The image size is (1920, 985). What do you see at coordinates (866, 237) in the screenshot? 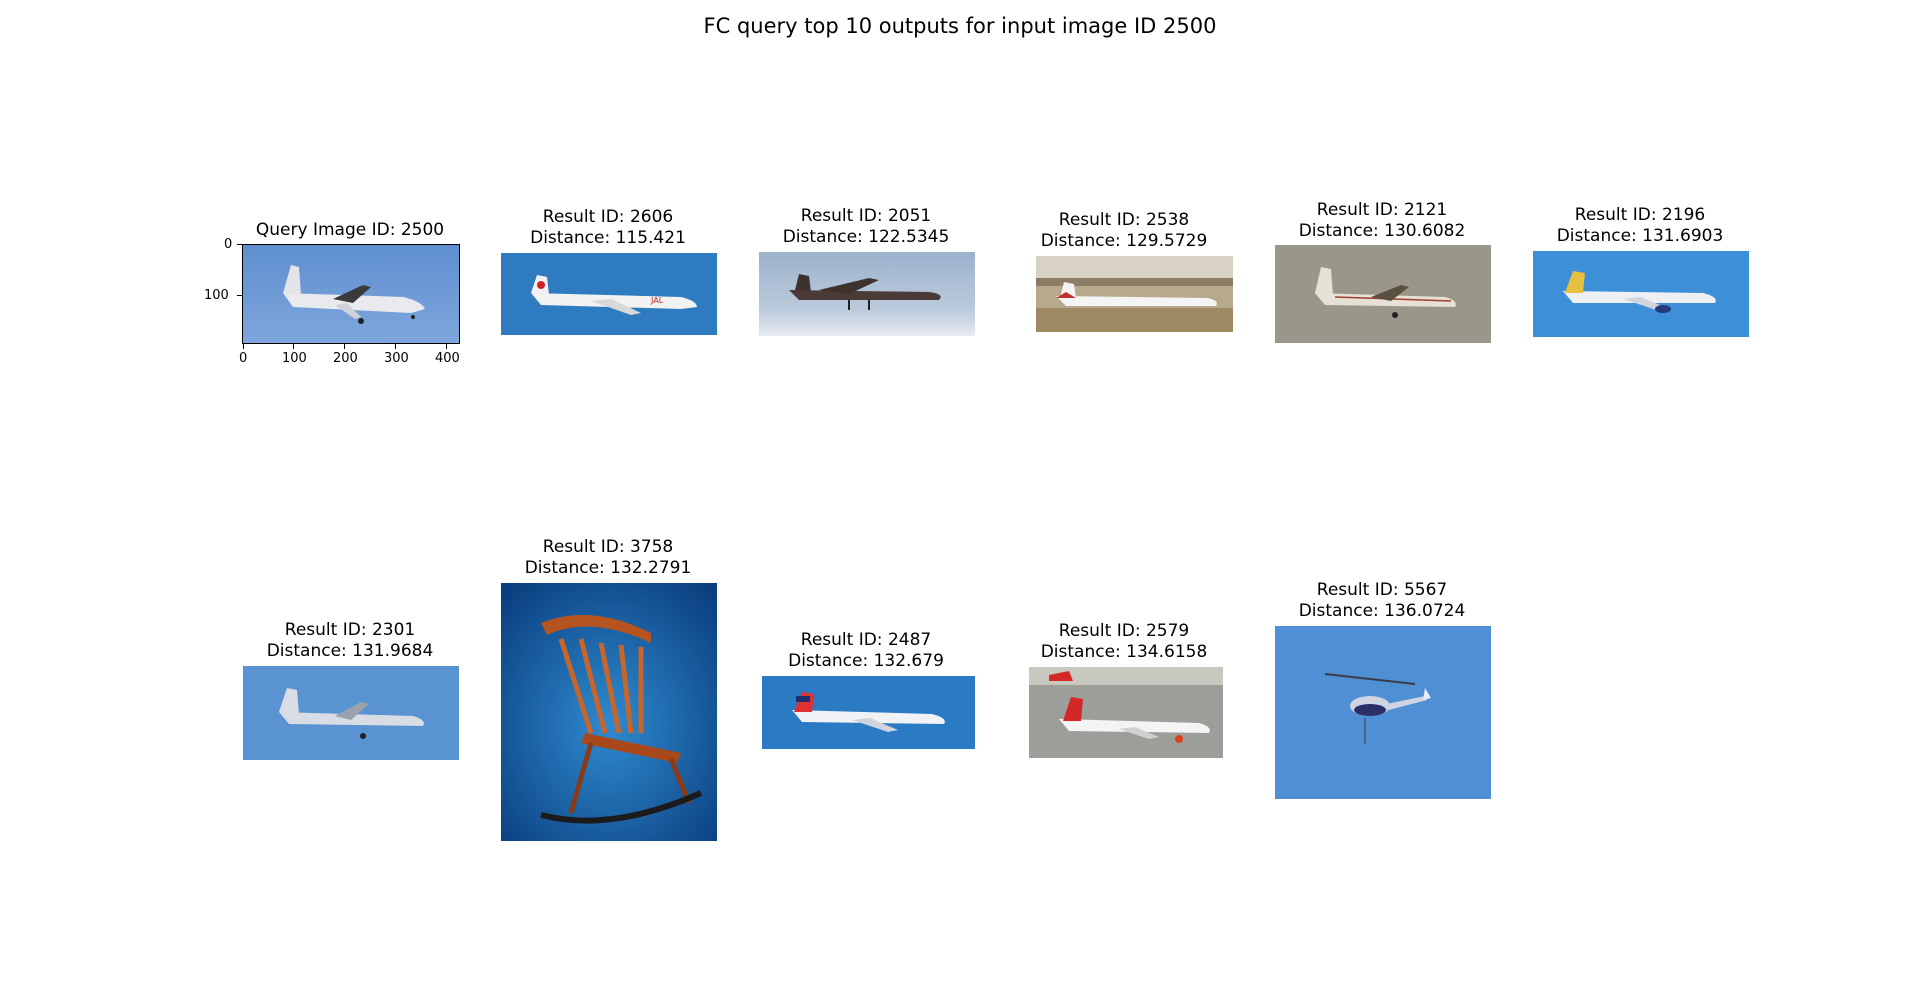
I see `result-distance-label: Distance: 122.5345` at bounding box center [866, 237].